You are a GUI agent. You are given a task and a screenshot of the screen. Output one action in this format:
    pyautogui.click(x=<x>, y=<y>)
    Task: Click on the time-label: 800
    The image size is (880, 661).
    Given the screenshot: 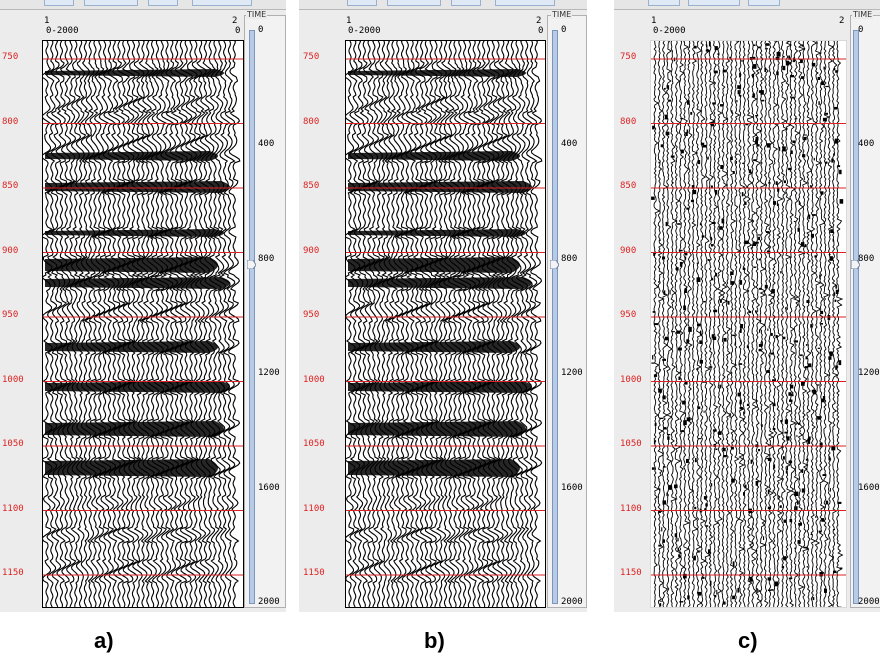 What is the action you would take?
    pyautogui.click(x=628, y=121)
    